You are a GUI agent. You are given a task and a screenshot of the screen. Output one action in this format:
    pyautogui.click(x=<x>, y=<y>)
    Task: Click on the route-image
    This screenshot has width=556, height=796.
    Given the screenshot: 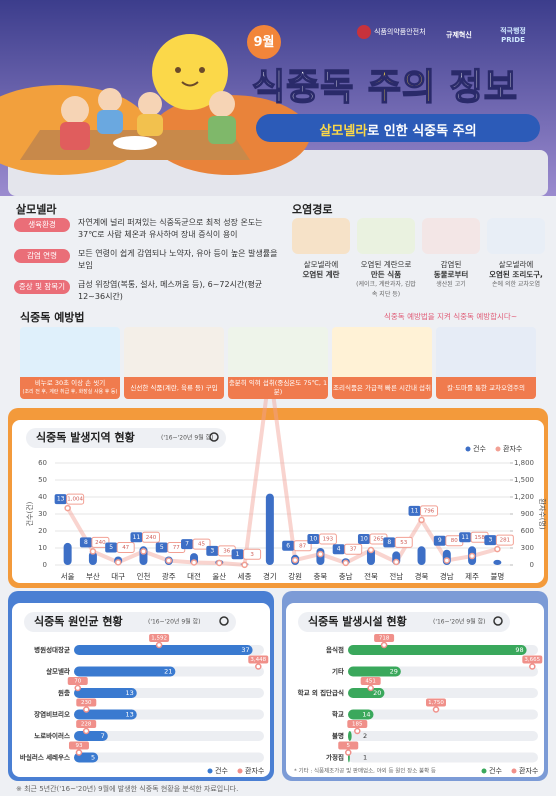 What is the action you would take?
    pyautogui.click(x=516, y=236)
    